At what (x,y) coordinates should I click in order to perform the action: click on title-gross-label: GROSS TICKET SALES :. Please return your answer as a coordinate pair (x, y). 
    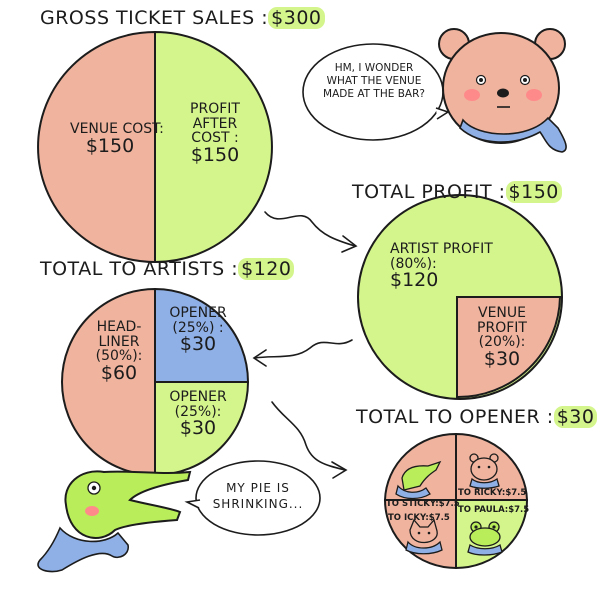
    Looking at the image, I should click on (154, 18).